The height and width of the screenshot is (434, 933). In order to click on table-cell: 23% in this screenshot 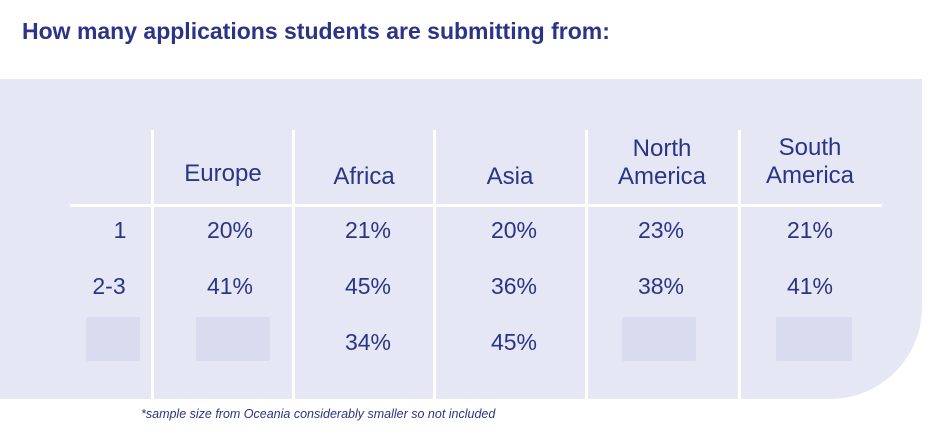, I will do `click(661, 230)`.